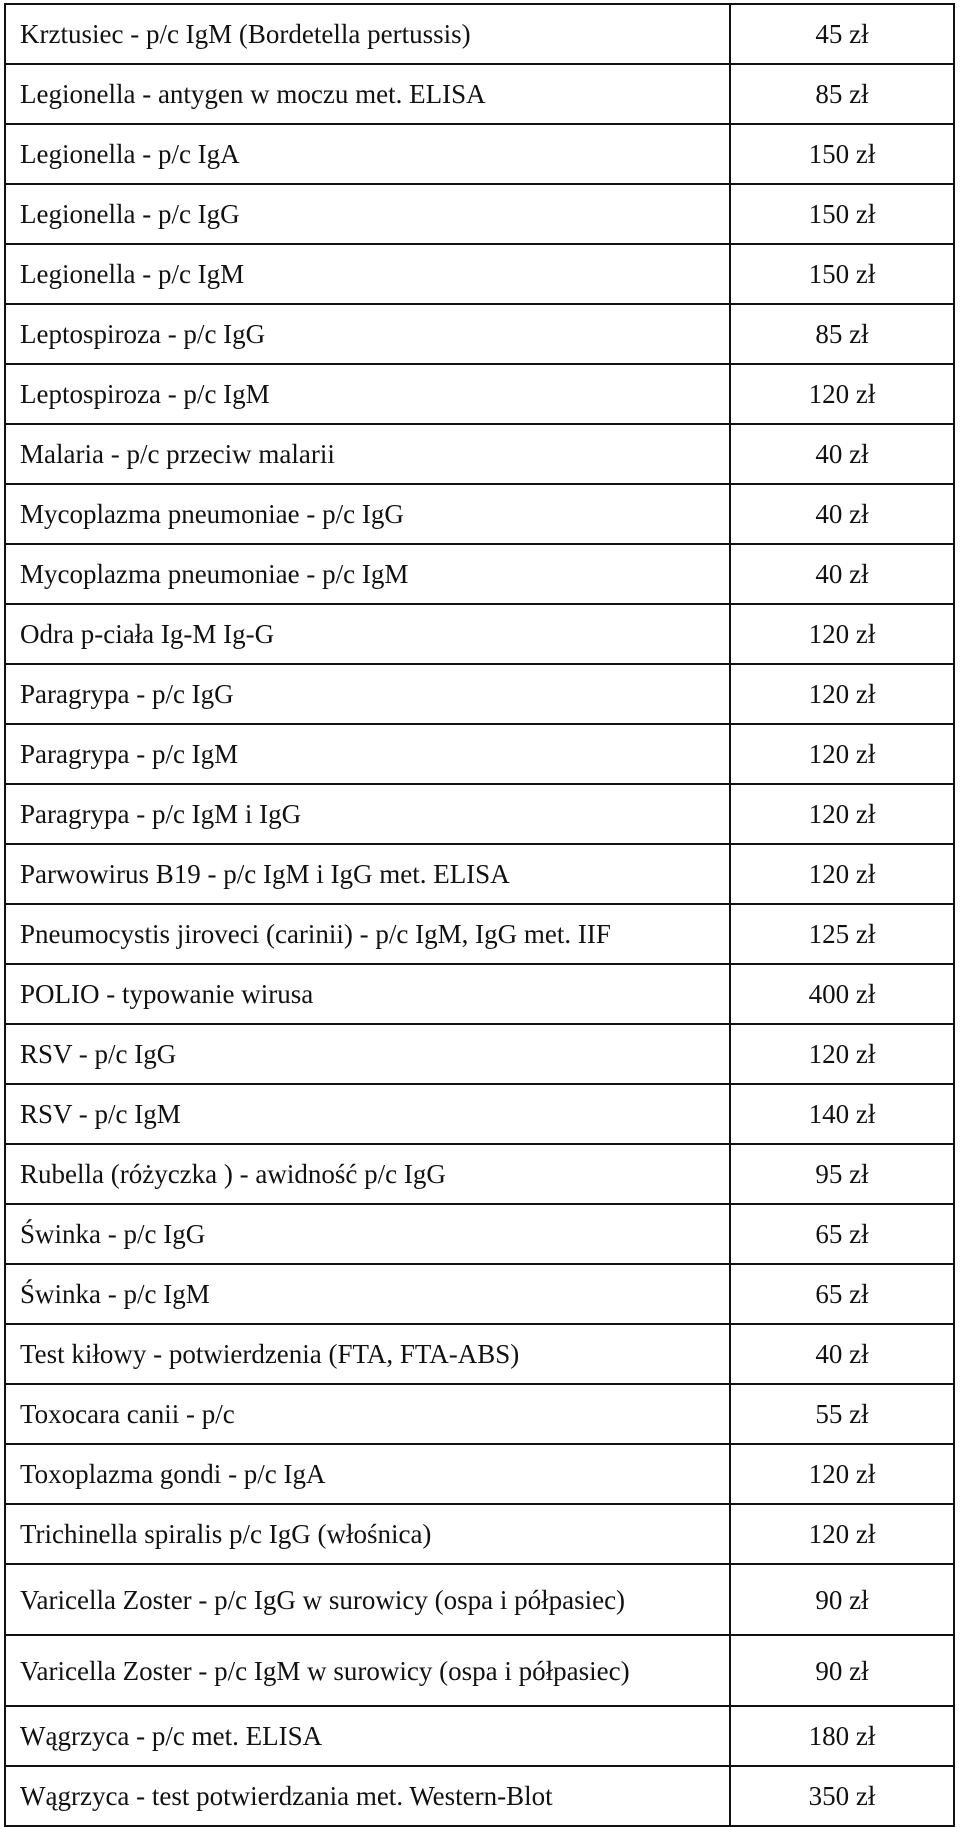 The height and width of the screenshot is (1827, 960). I want to click on test-name-cell: Legionella - antygen w moczu met. ELISA, so click(367, 94).